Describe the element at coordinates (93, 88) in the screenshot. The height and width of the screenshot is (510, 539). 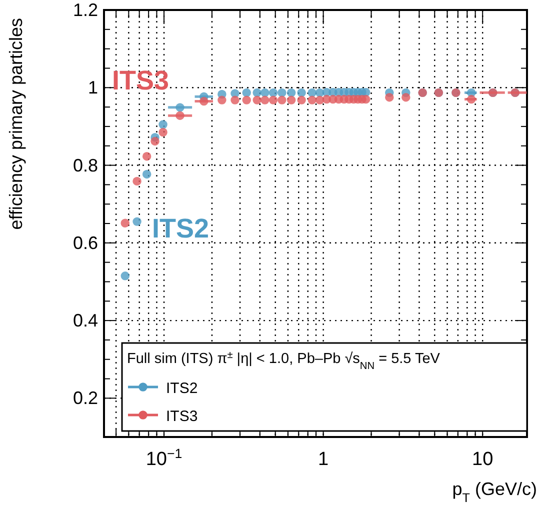
I see `y-tick-label: 1` at that location.